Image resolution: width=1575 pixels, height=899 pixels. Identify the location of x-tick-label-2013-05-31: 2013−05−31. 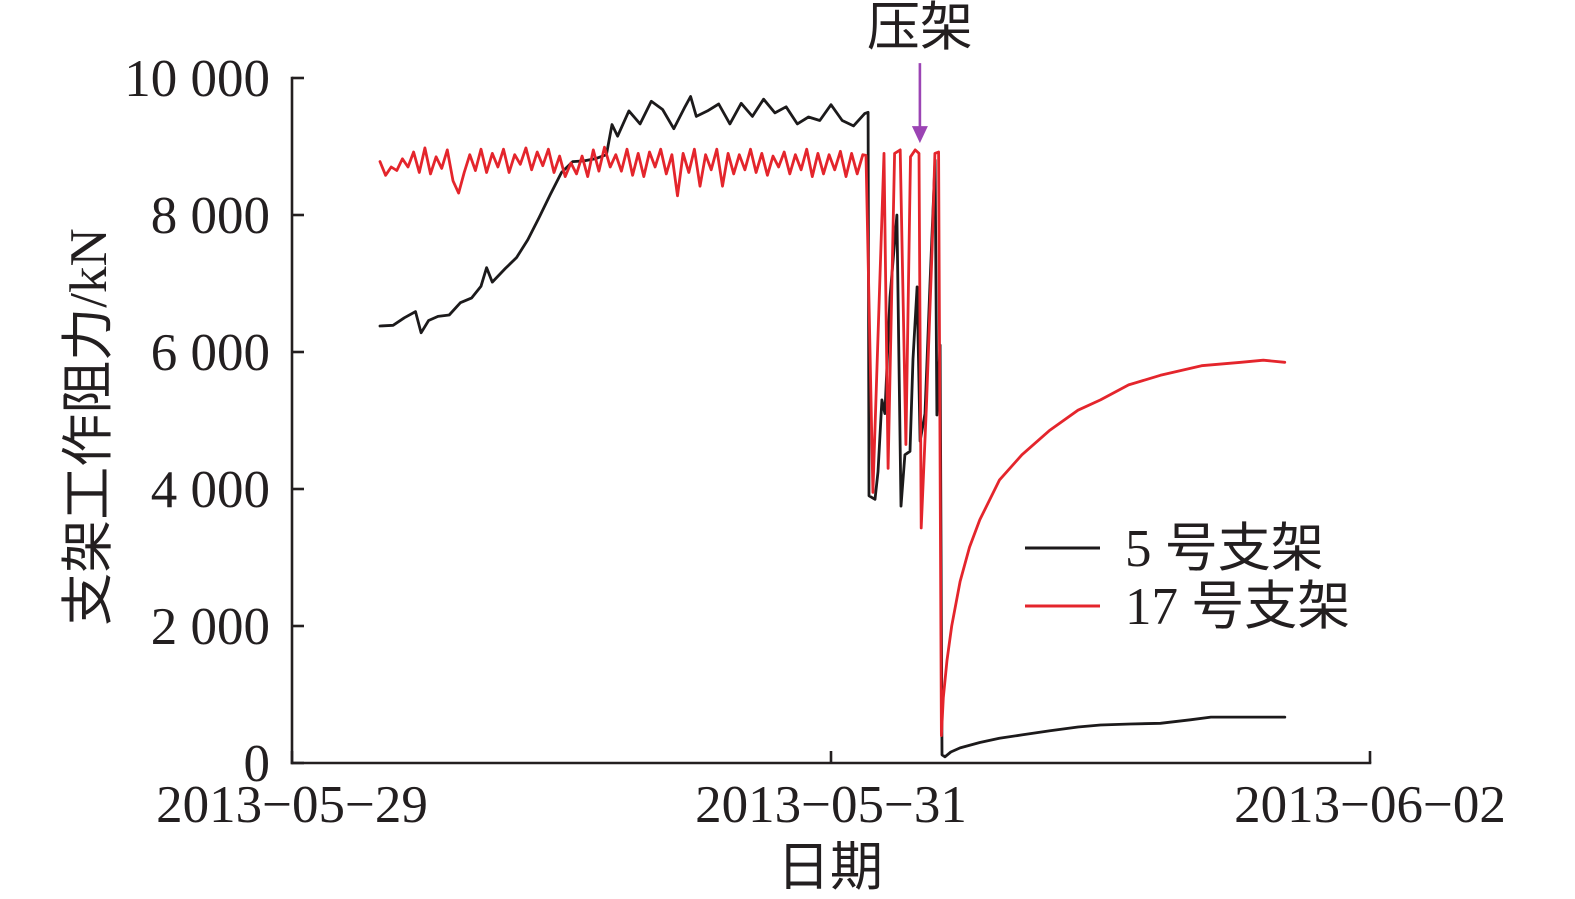
(831, 805).